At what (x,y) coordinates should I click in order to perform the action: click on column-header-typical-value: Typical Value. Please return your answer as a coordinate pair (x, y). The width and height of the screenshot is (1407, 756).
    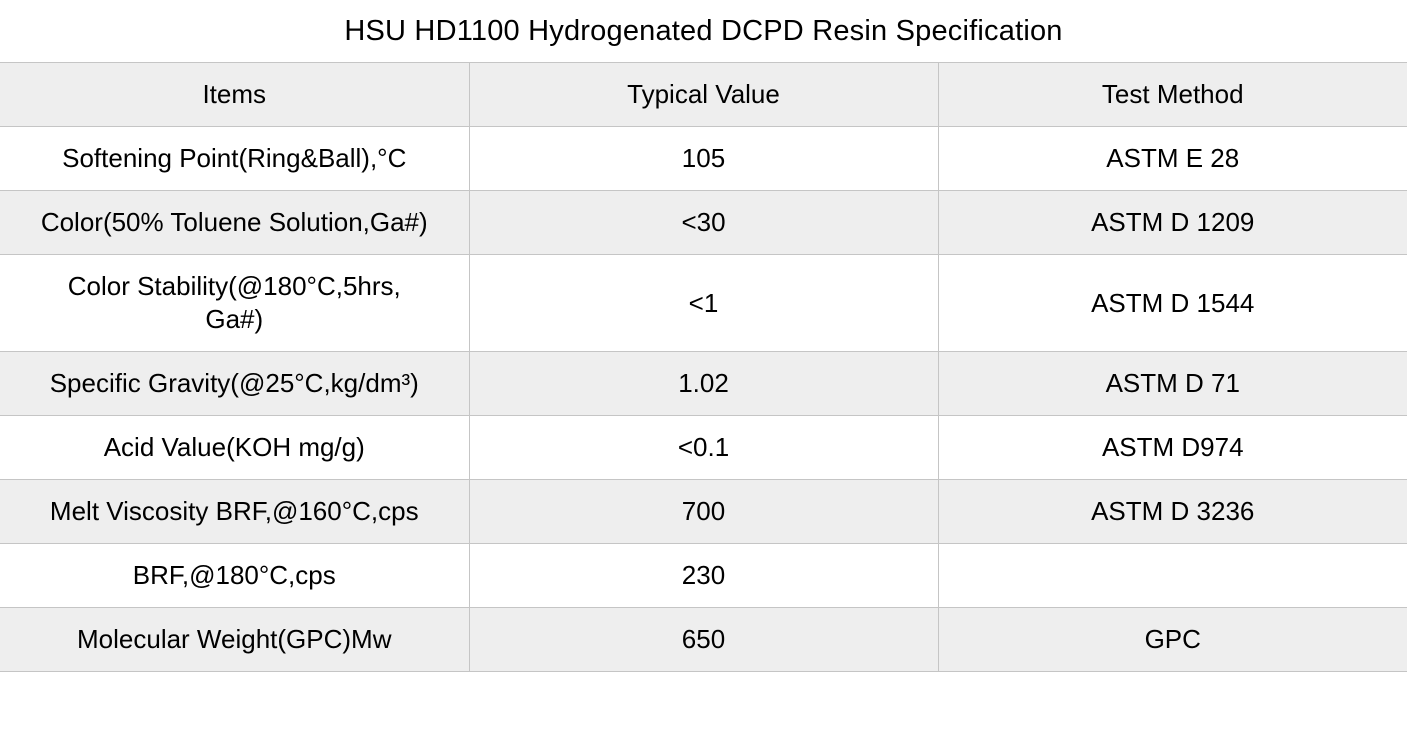
    Looking at the image, I should click on (703, 94).